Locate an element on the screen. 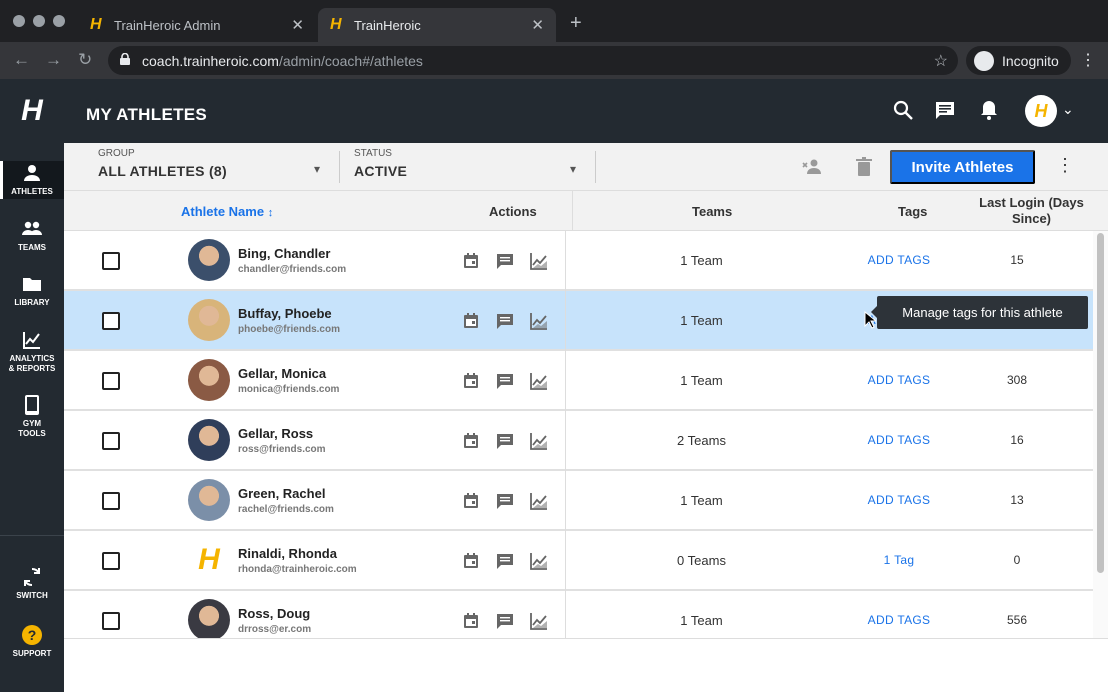 The image size is (1108, 692). trainheroic-logo-icon: H is located at coordinates (209, 559).